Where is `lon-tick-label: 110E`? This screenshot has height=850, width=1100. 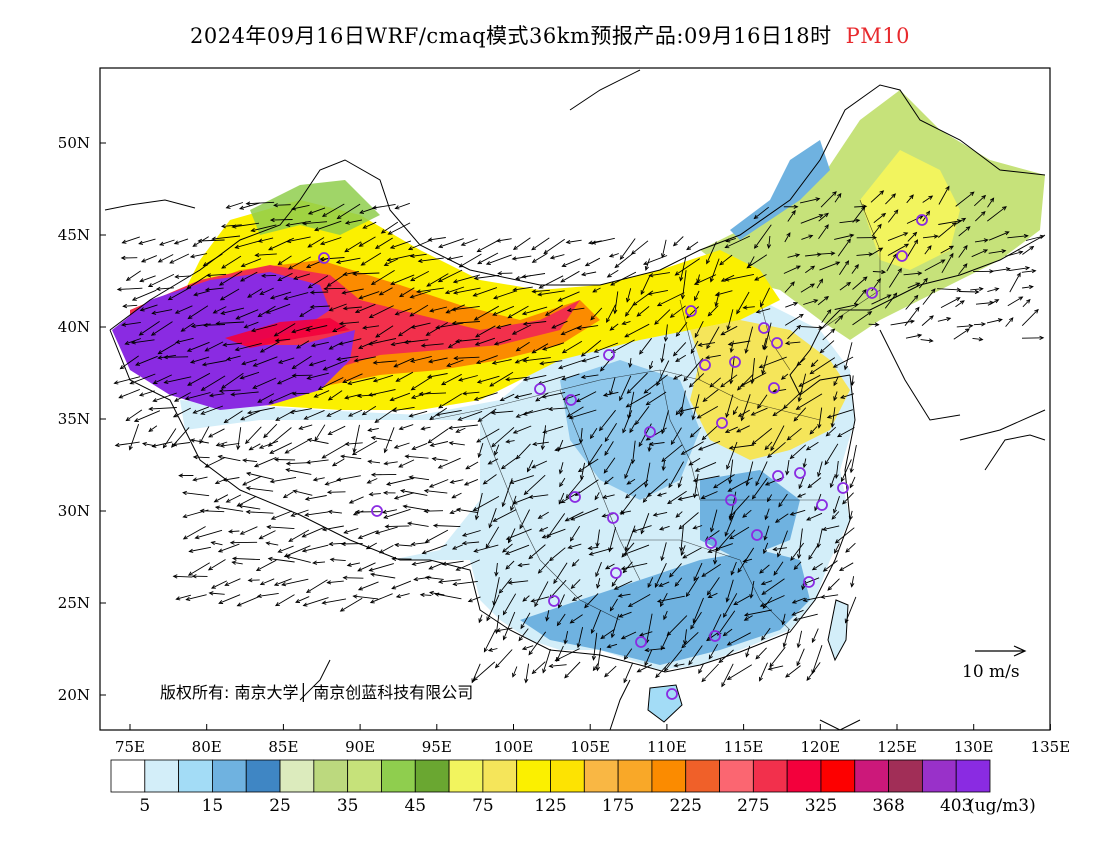 lon-tick-label: 110E is located at coordinates (667, 747).